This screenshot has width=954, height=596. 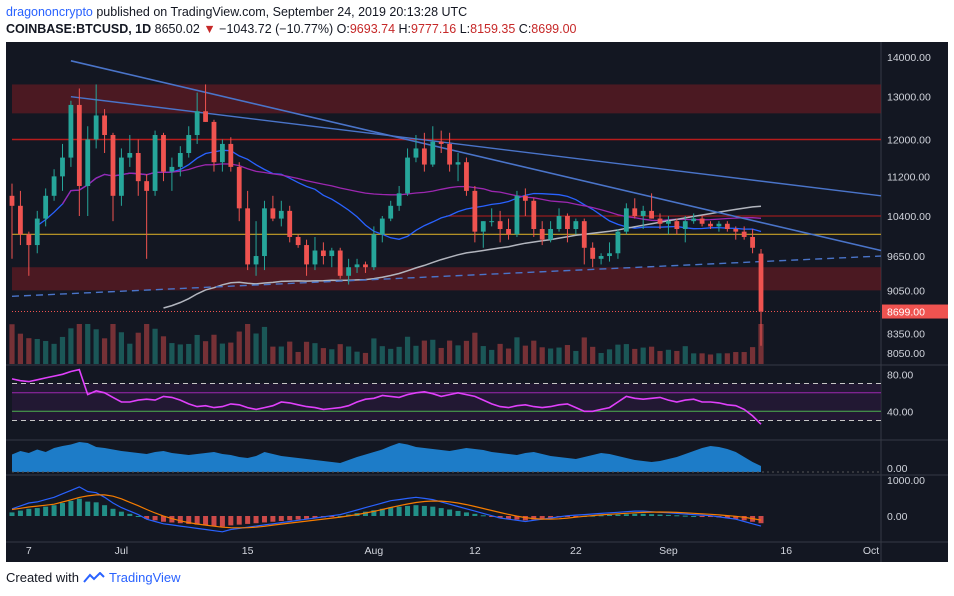 What do you see at coordinates (79, 29) in the screenshot?
I see `symbol-label: COINBASE:BTCUSD, 1D` at bounding box center [79, 29].